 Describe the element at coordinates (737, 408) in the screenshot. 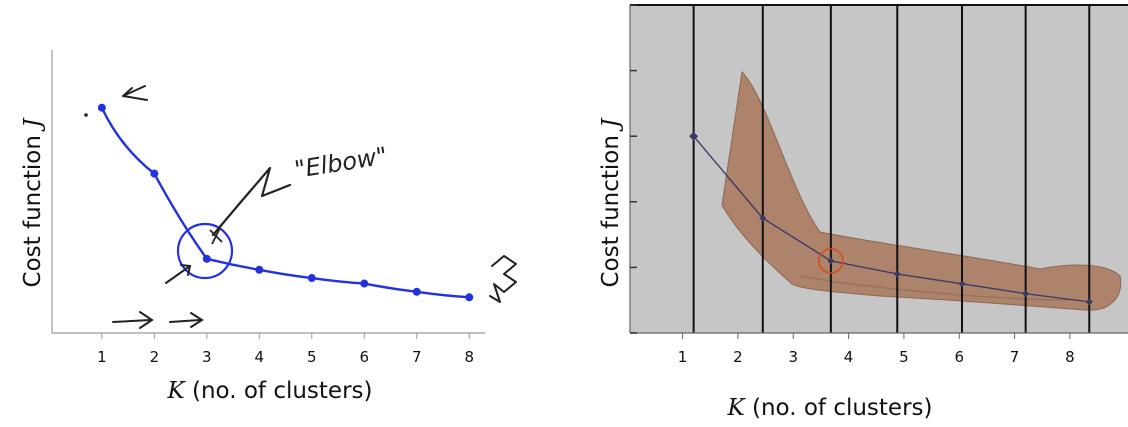

I see `right-xlabel-var: K` at that location.